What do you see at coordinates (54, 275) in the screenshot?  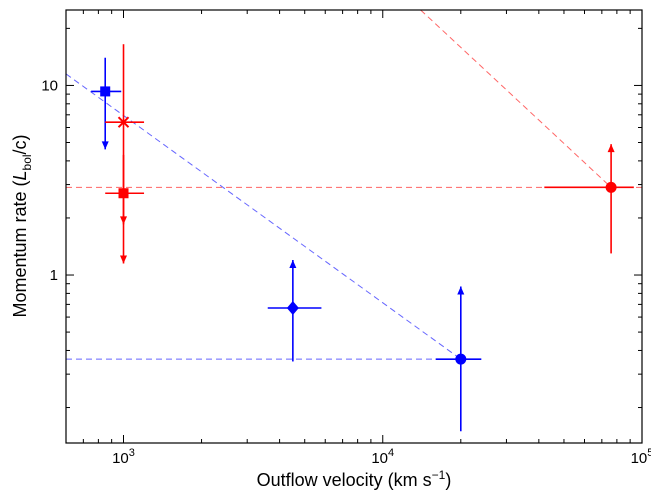 I see `y-tick-label: 1` at bounding box center [54, 275].